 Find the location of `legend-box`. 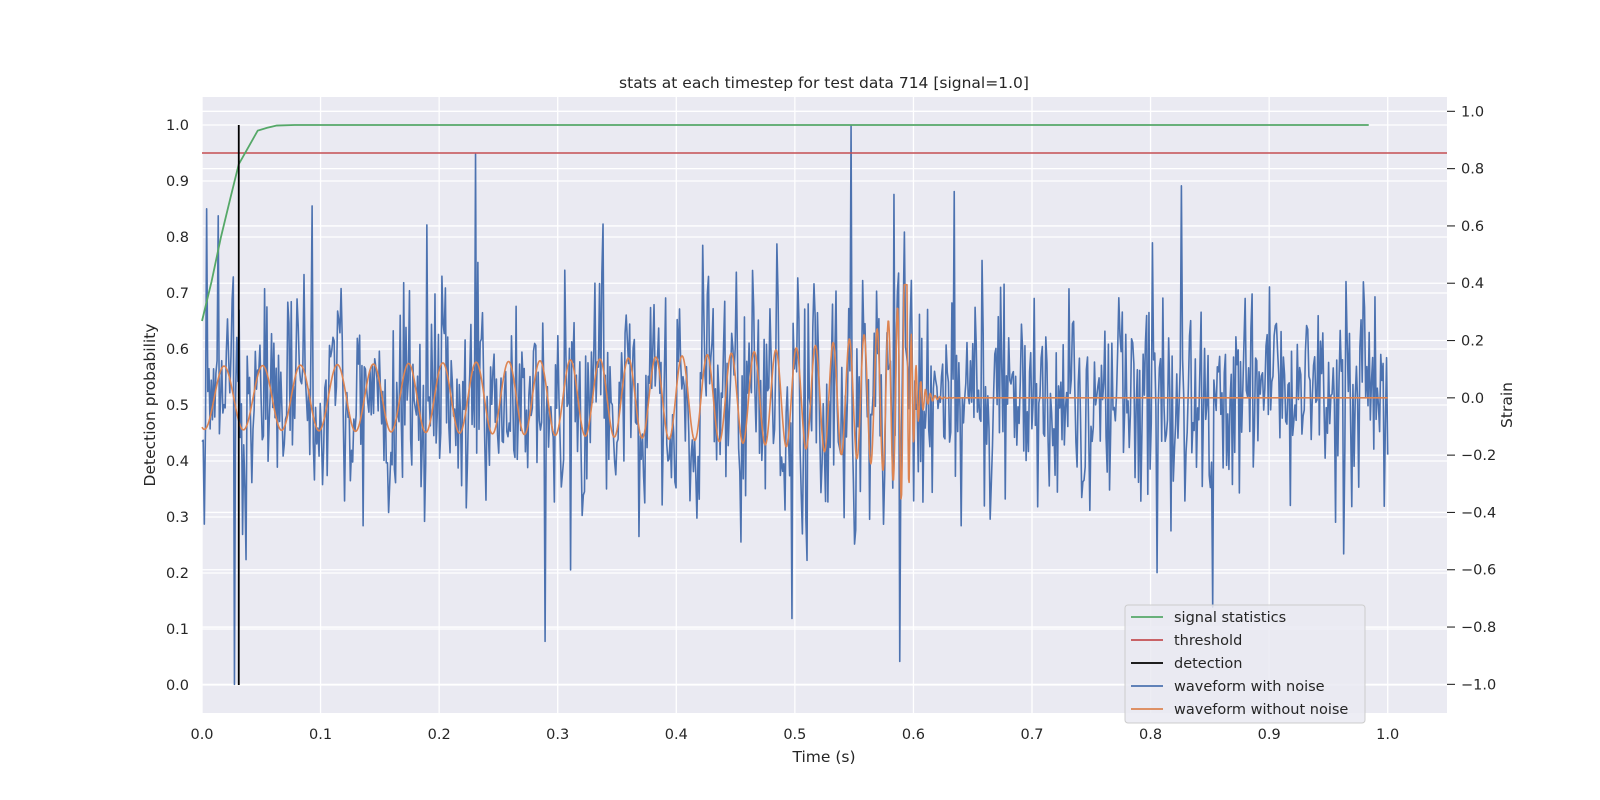

legend-box is located at coordinates (1245, 664).